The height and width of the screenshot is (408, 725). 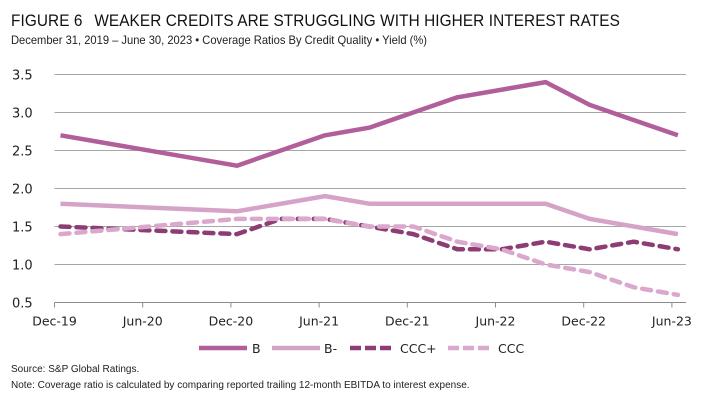 What do you see at coordinates (486, 348) in the screenshot?
I see `legend-item: CCC` at bounding box center [486, 348].